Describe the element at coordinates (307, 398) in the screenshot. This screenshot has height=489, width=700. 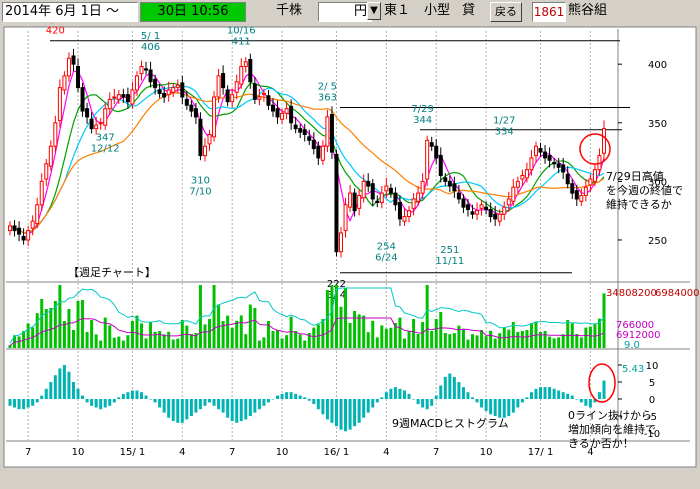
I see `macd-histogram` at that location.